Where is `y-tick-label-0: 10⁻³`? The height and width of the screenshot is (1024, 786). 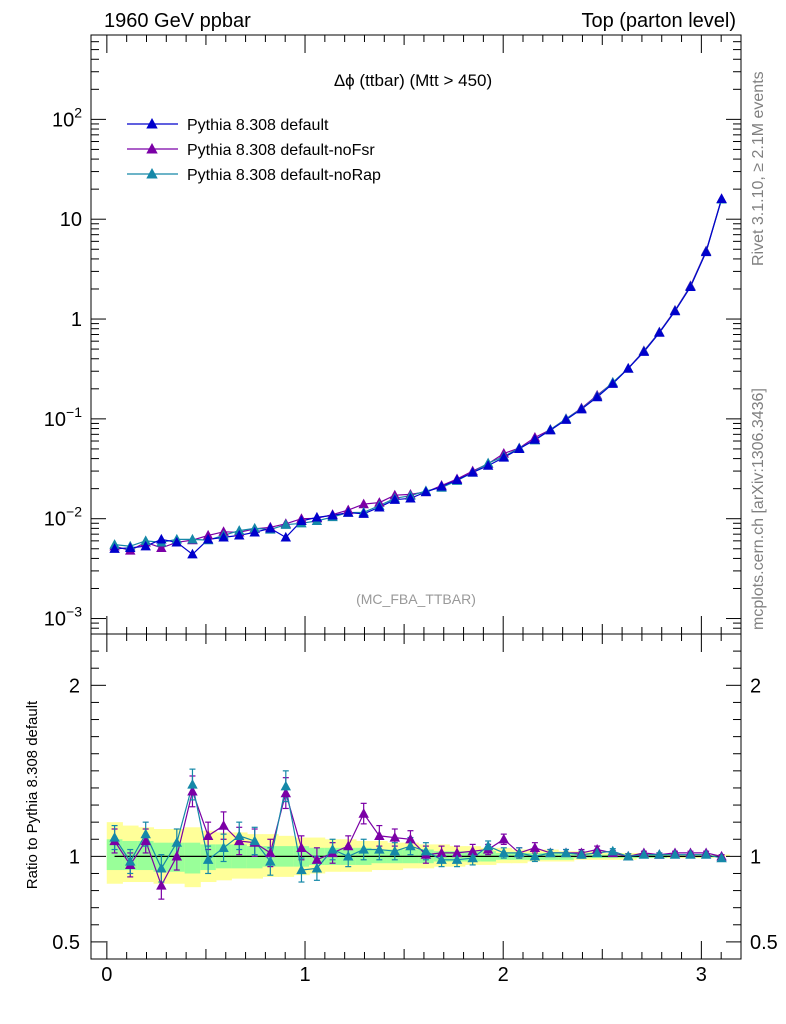 y-tick-label-0: 10⁻³ is located at coordinates (63, 617).